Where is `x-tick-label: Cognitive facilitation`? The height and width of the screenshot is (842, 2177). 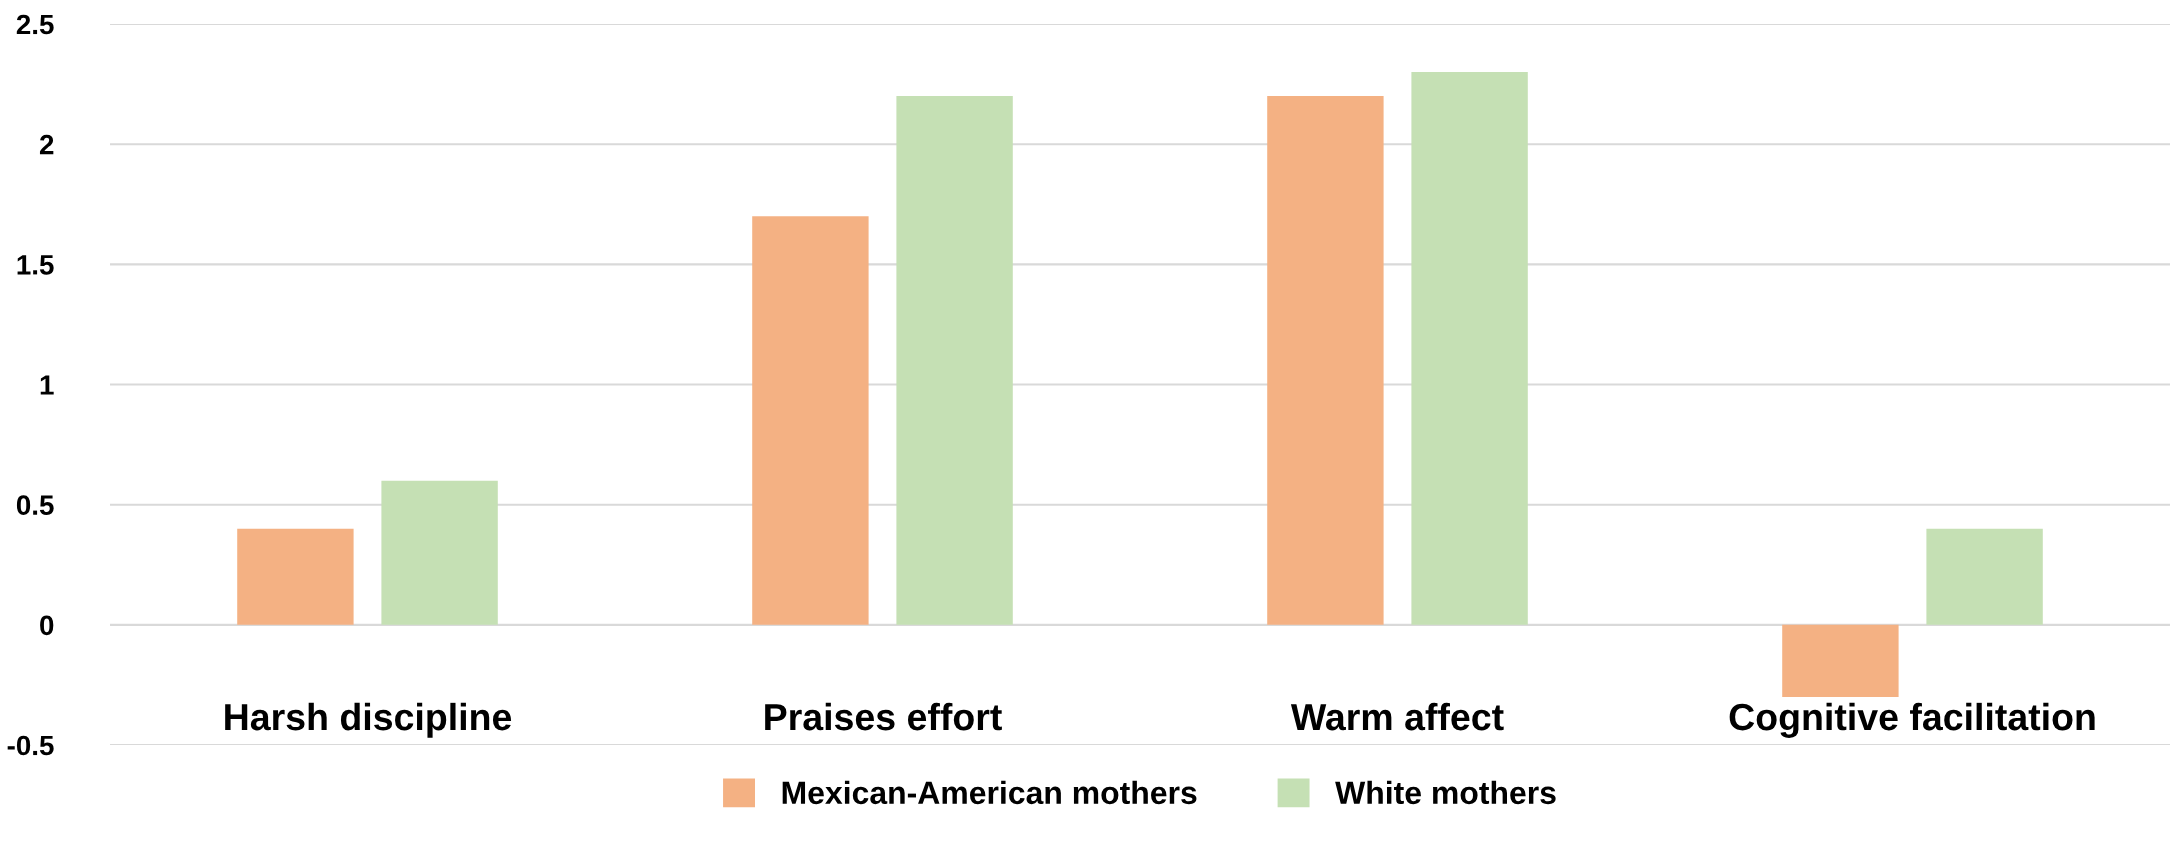
x-tick-label: Cognitive facilitation is located at coordinates (1912, 720).